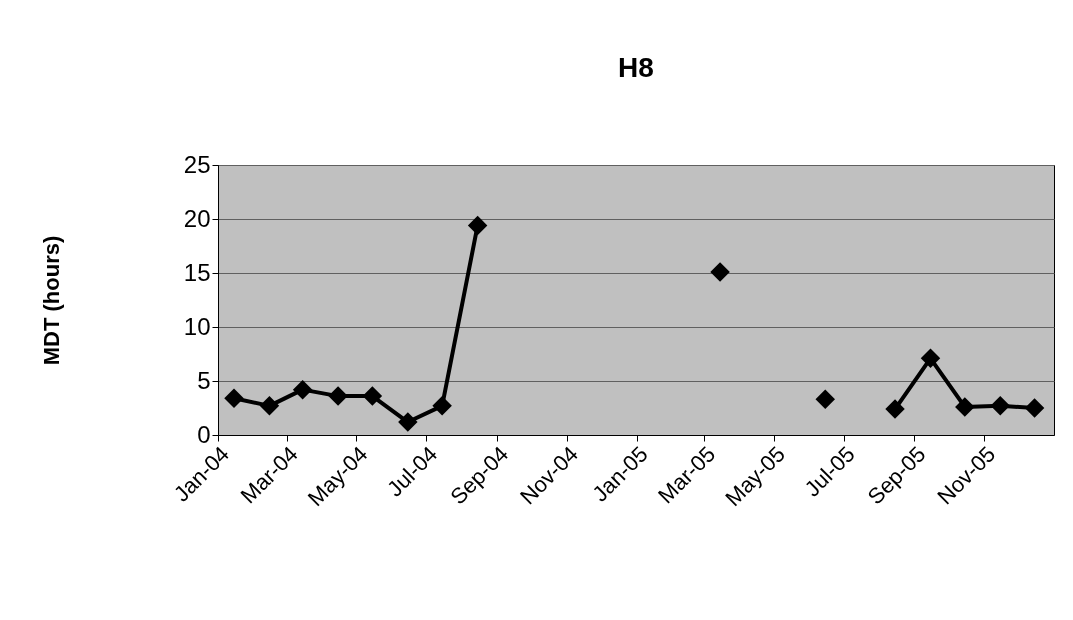  I want to click on y-tick-label: 25, so click(197, 164).